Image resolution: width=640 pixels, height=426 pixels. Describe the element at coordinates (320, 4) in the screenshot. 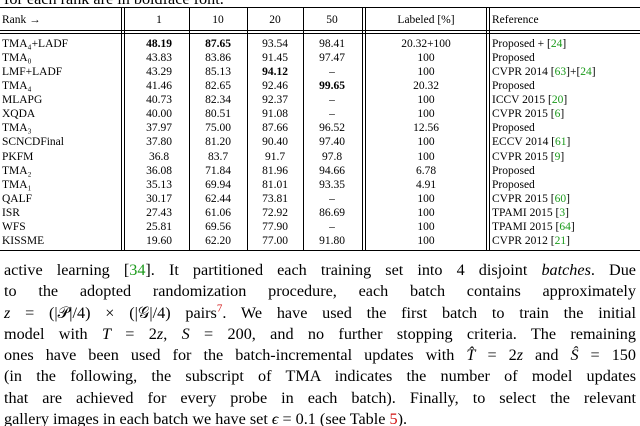

I see `caption-tail: for each rank are in boldface font.` at that location.